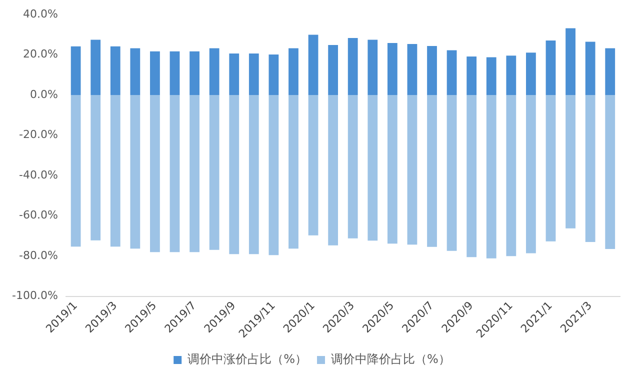 The height and width of the screenshot is (380, 640). What do you see at coordinates (44, 94) in the screenshot?
I see `y-tick-label: 0.0%` at bounding box center [44, 94].